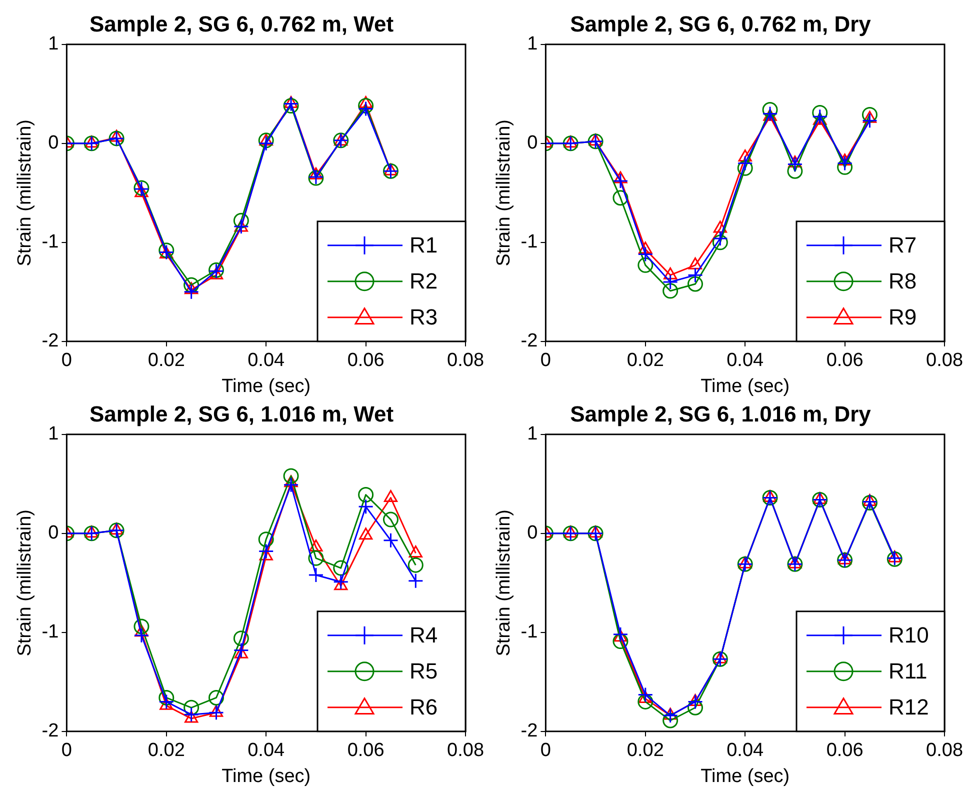  What do you see at coordinates (424, 245) in the screenshot?
I see `legend-label: R1` at bounding box center [424, 245].